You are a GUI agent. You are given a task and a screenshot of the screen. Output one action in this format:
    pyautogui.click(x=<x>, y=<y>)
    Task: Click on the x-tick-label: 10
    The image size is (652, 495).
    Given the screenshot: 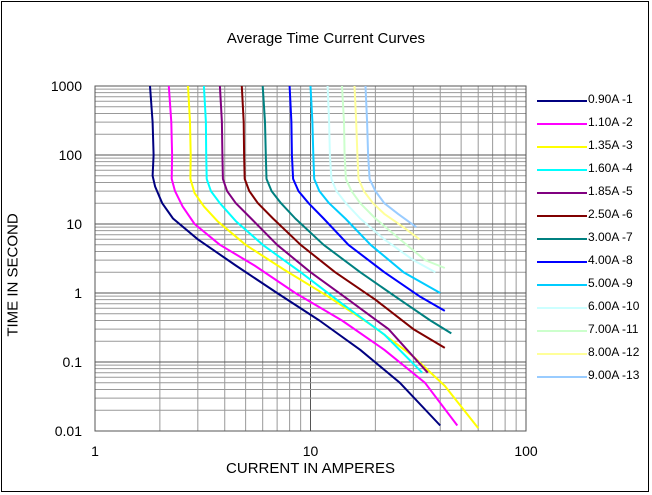 What is the action you would take?
    pyautogui.click(x=311, y=451)
    